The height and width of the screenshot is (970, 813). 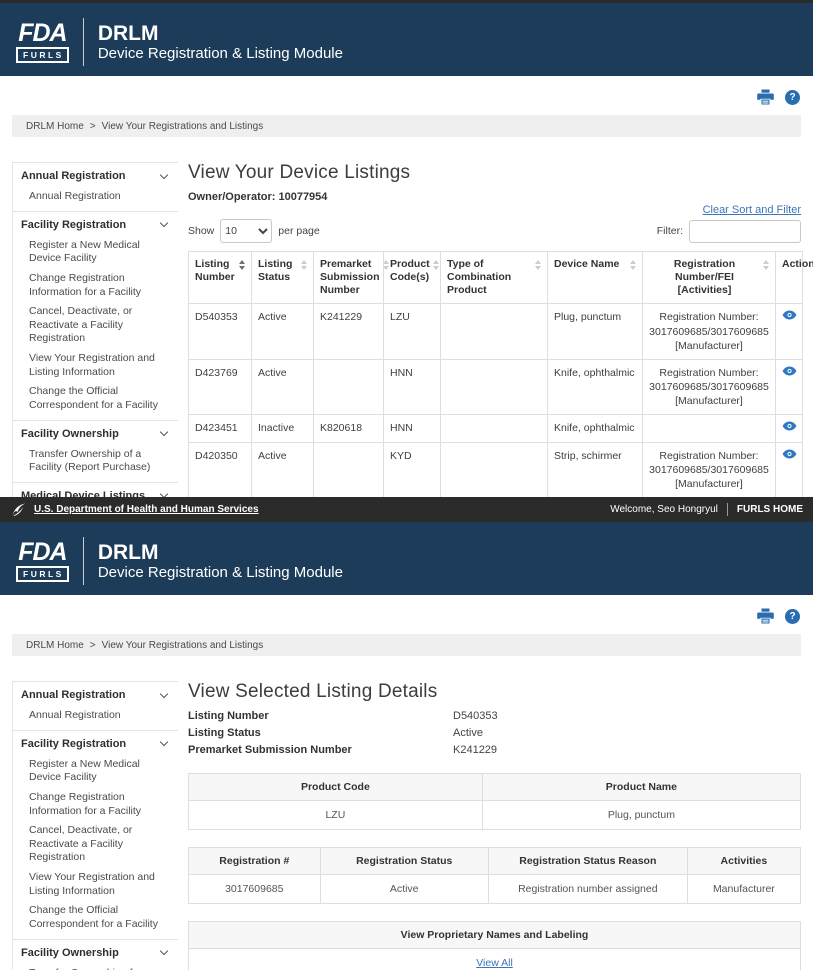 I want to click on filter-input, so click(x=745, y=231).